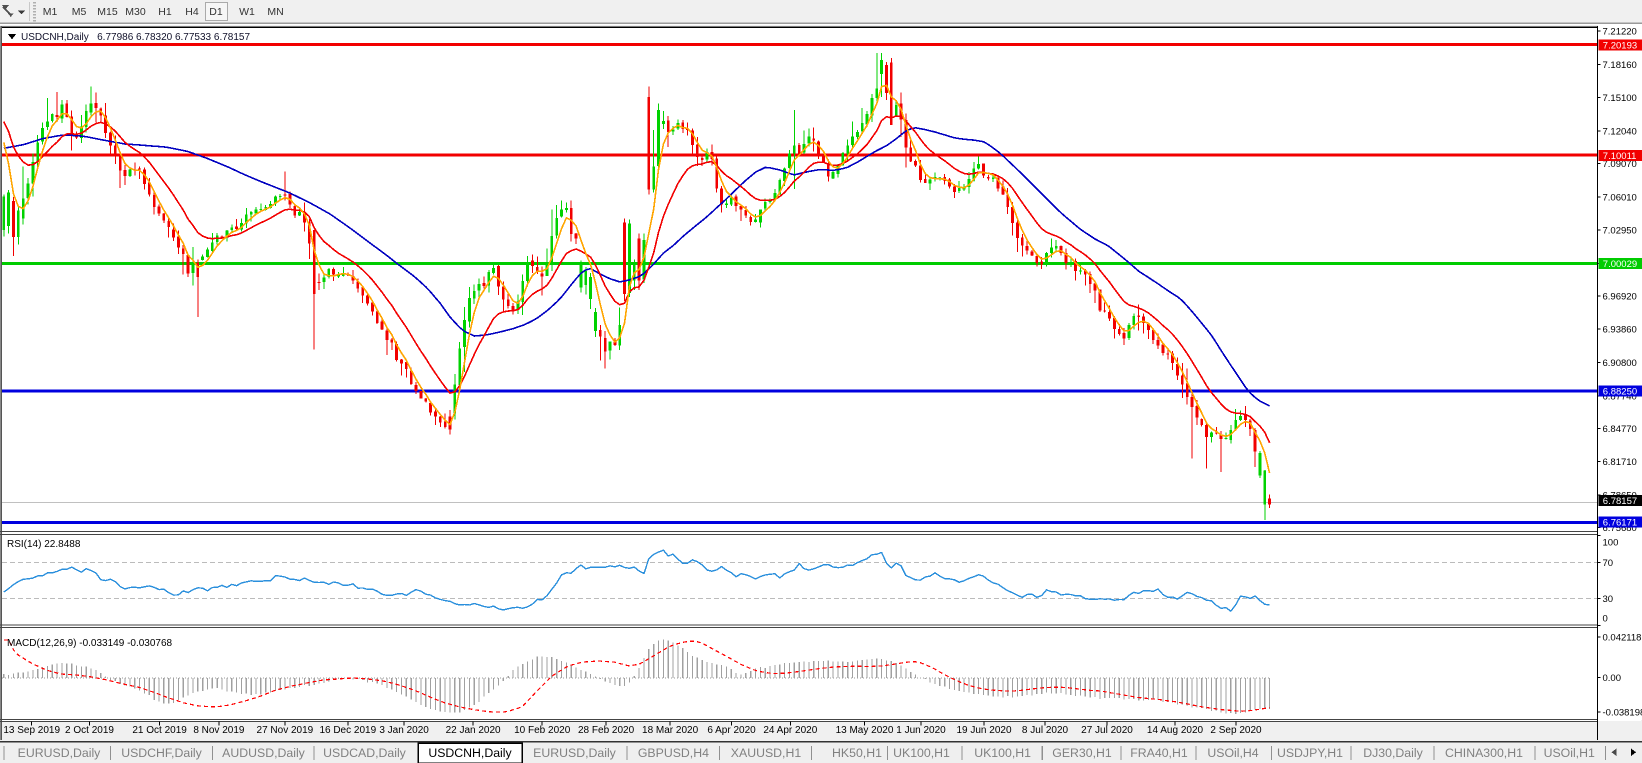 The height and width of the screenshot is (763, 1642). I want to click on svg-text: 6.76171, so click(1620, 523).